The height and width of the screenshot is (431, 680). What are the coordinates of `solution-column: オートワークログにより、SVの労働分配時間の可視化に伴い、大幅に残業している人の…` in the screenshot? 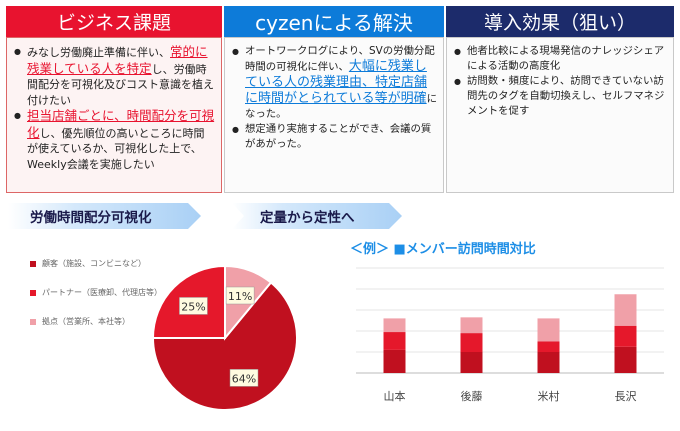 It's located at (334, 115).